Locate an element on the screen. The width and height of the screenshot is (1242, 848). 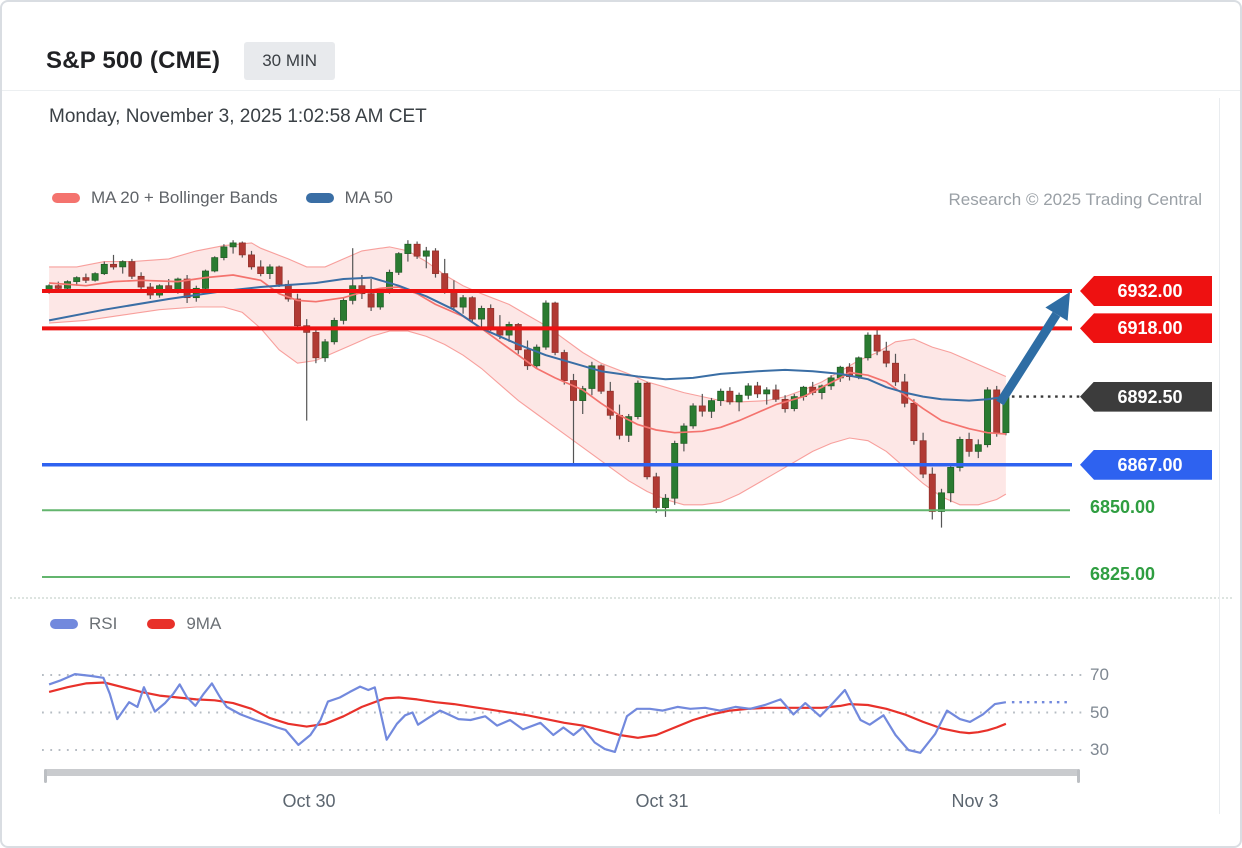
rsi-gridlines is located at coordinates (563, 712).